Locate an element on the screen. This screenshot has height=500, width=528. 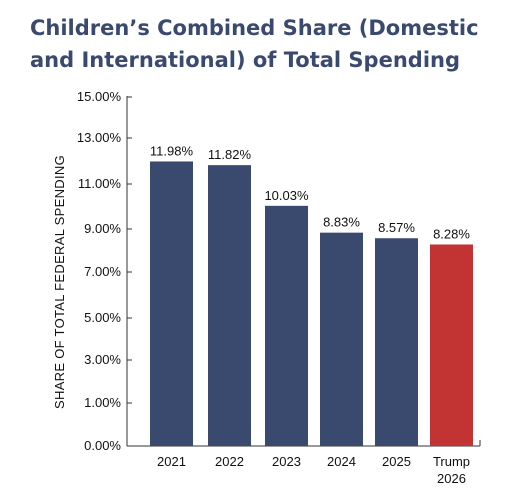
category-label: 2023 is located at coordinates (286, 461).